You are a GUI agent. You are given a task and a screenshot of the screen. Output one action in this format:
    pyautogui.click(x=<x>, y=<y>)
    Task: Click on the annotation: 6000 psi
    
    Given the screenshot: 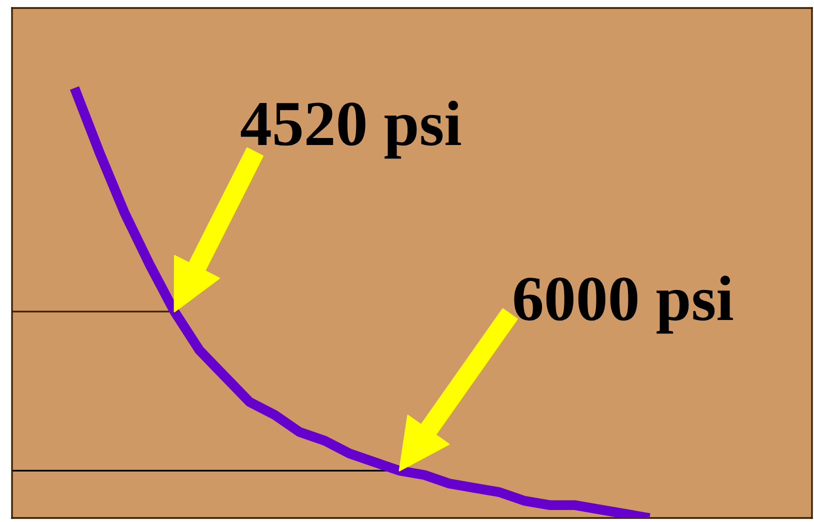 What is the action you would take?
    pyautogui.click(x=623, y=305)
    